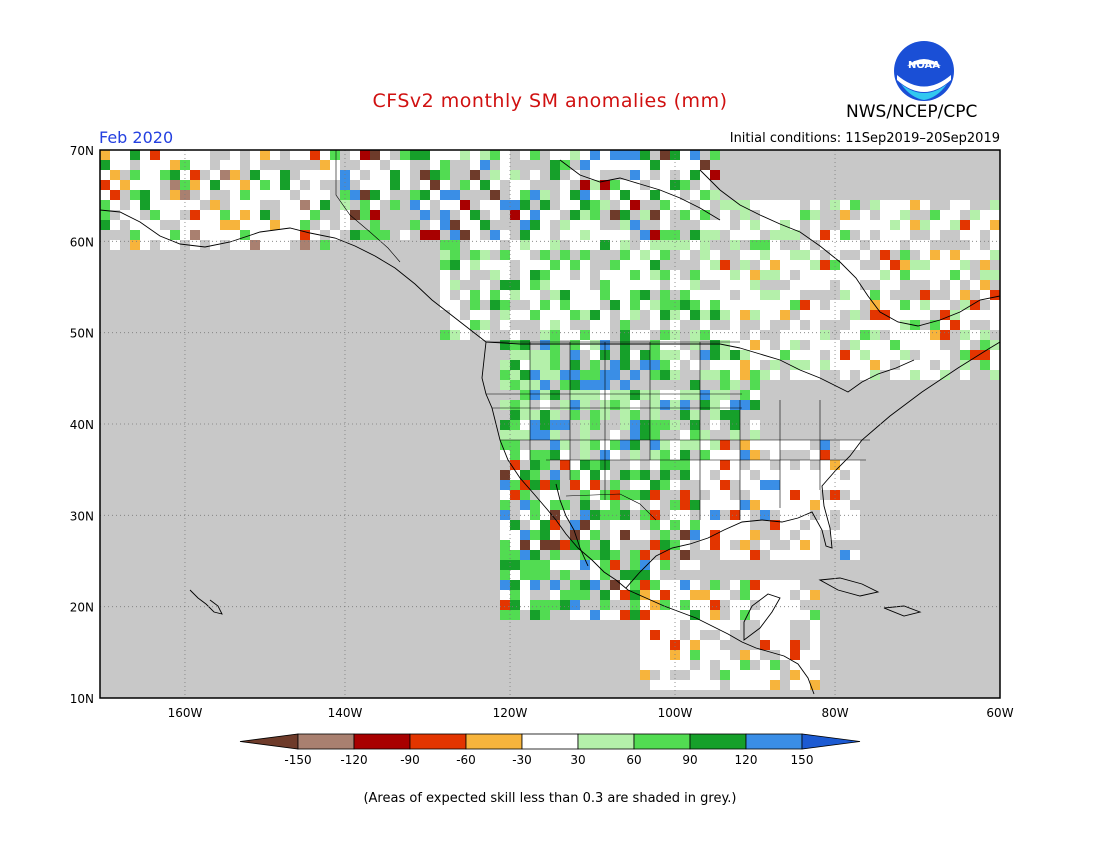 Image resolution: width=1100 pixels, height=850 pixels. Describe the element at coordinates (834, 713) in the screenshot. I see `lon-label: 80W` at that location.